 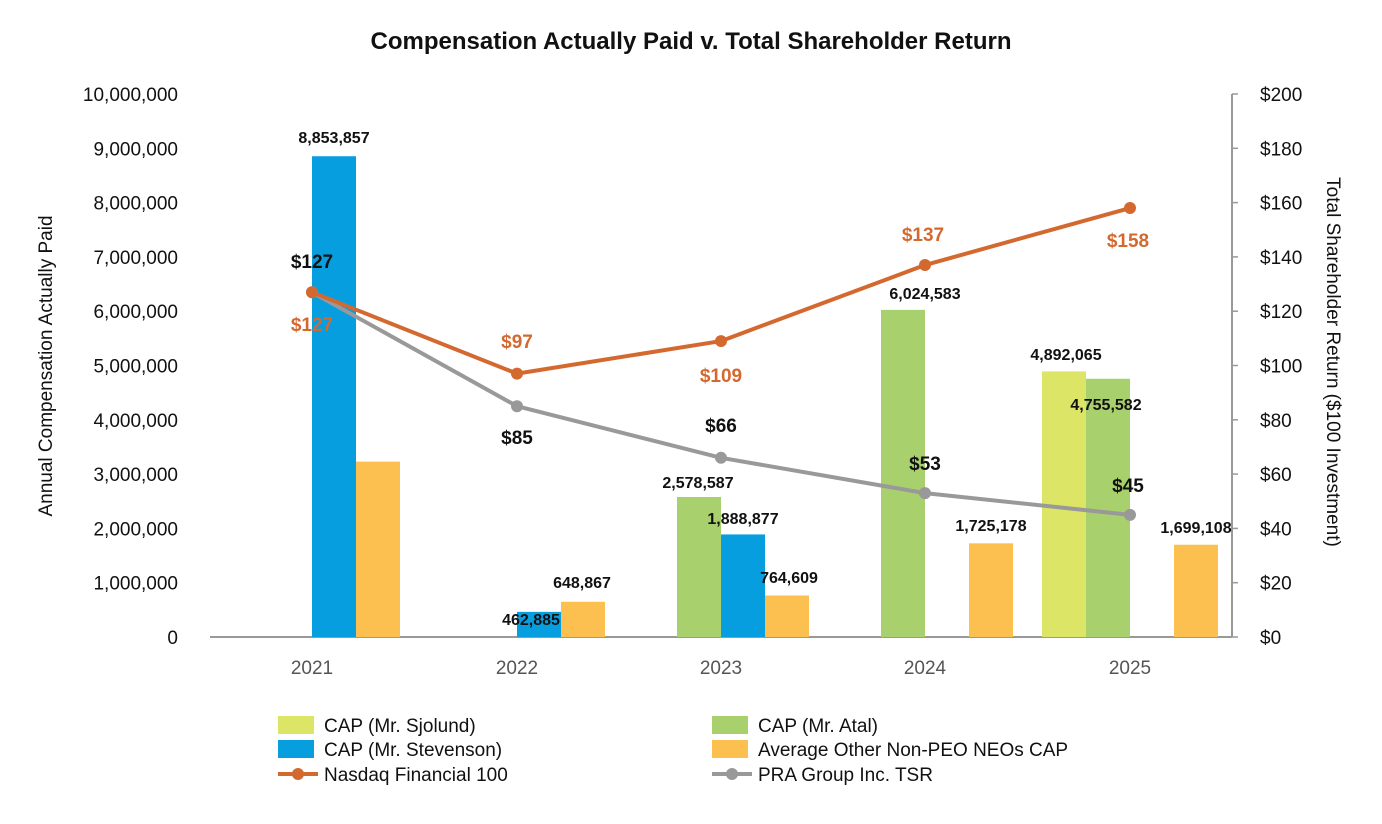 I want to click on y-axis-label: Annual Compensation Actually Paid, so click(x=46, y=365).